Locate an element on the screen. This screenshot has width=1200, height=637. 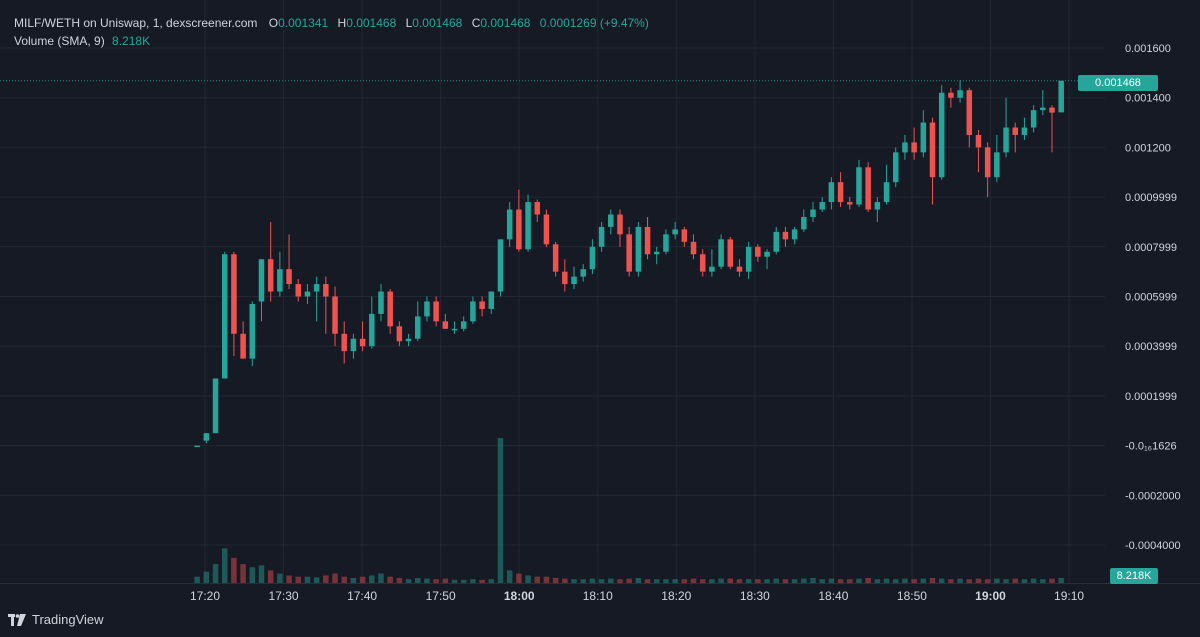
price-tick-label: 0.001600 is located at coordinates (1148, 49).